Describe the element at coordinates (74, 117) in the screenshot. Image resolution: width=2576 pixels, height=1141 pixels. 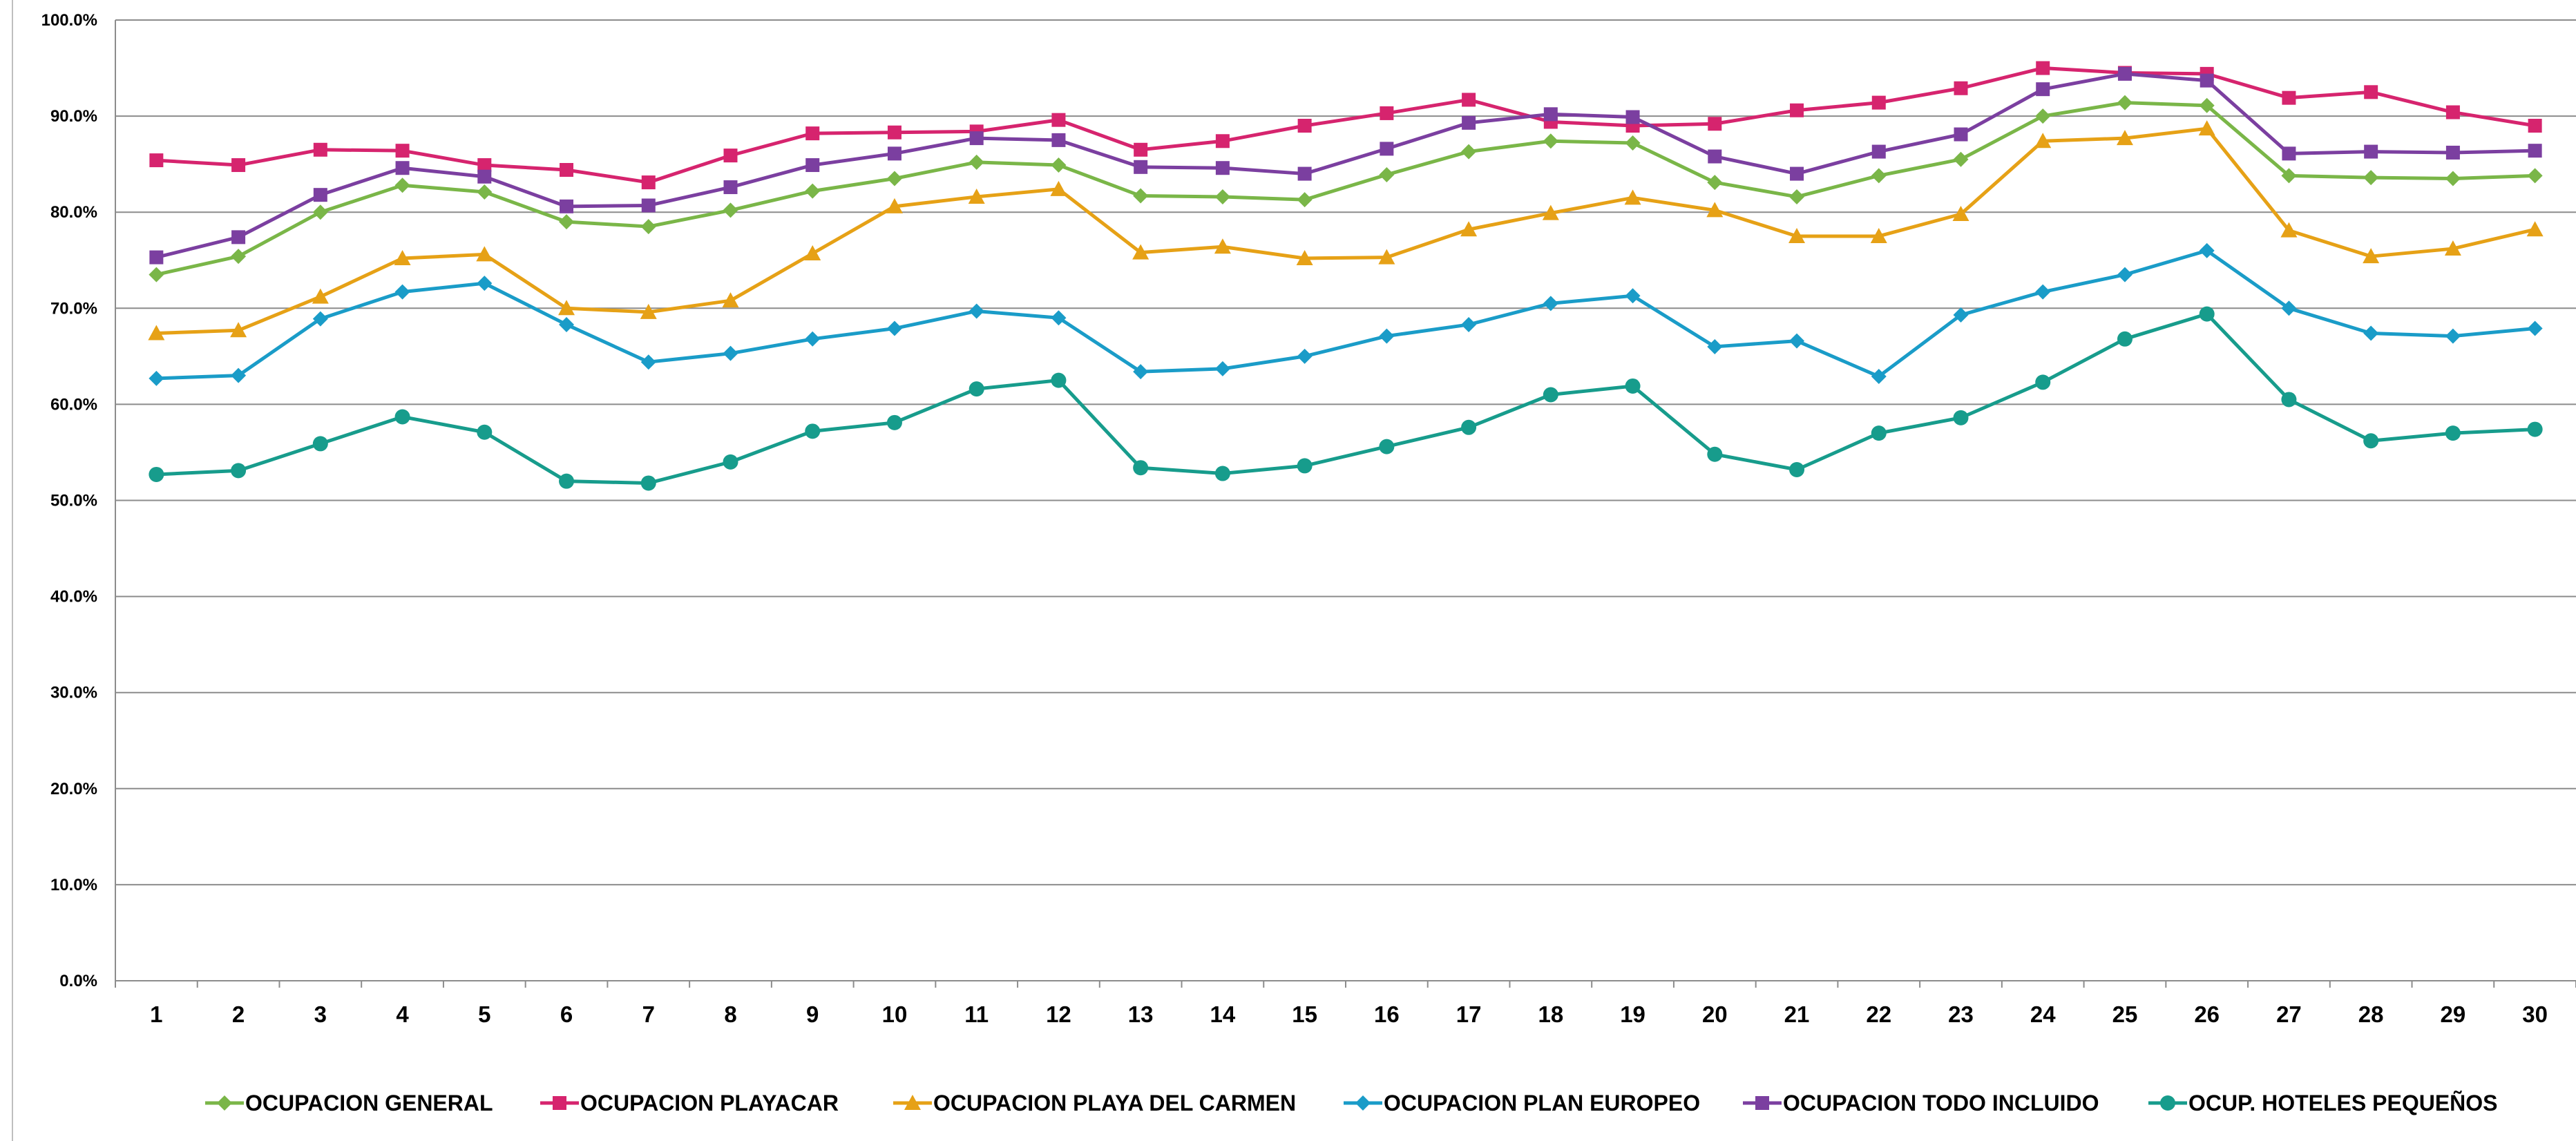
I see `y-tick-label: 90.0%` at that location.